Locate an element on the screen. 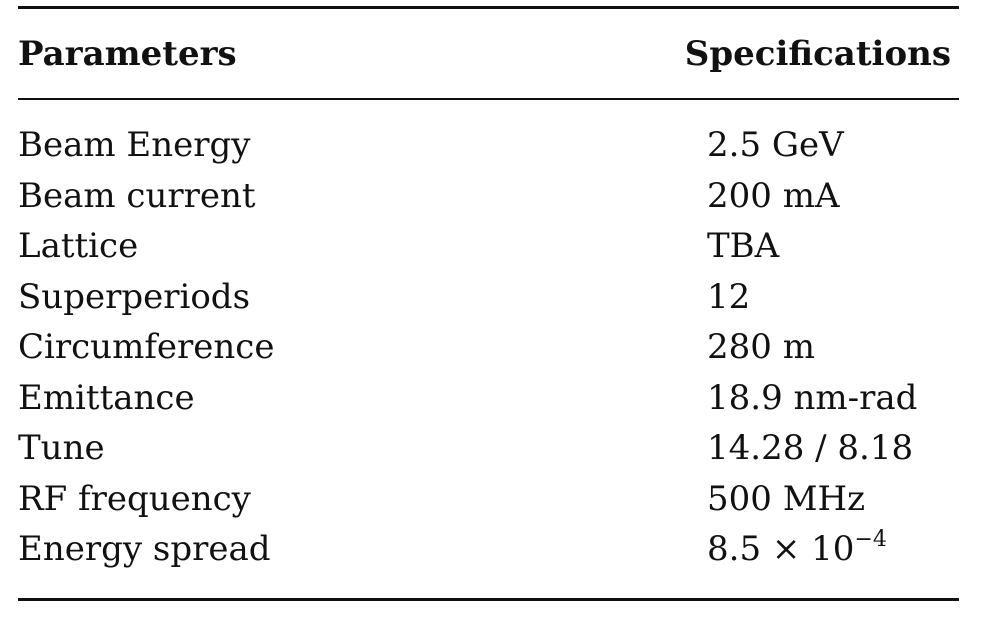 The image size is (991, 622). bottom-rule is located at coordinates (488, 599).